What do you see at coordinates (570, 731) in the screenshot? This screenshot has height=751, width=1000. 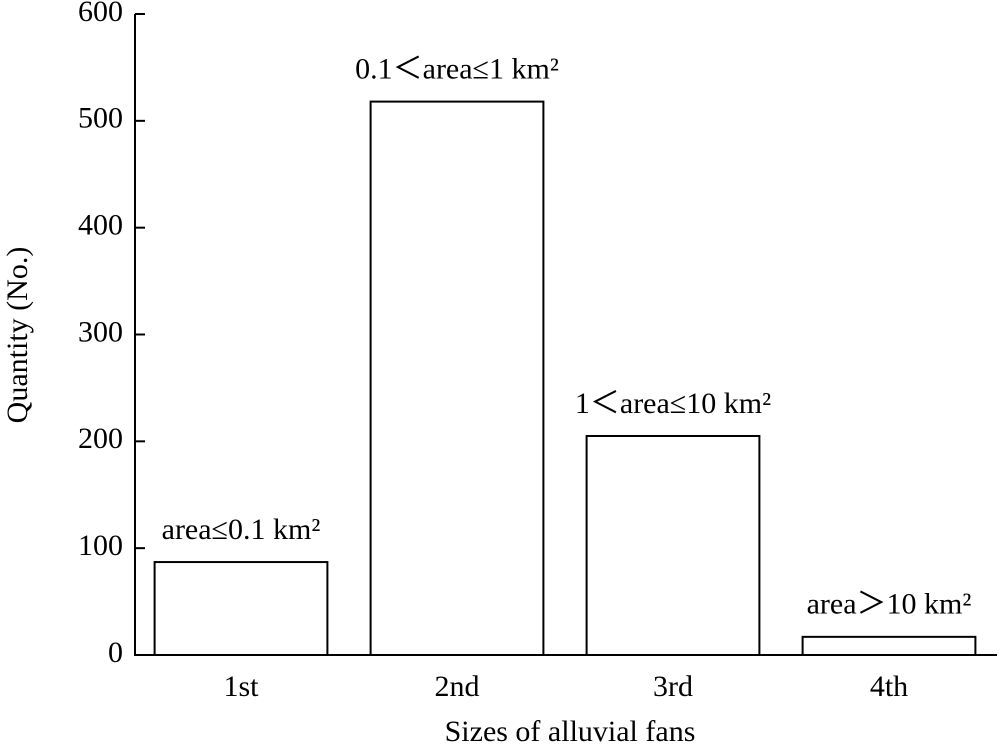 I see `x-axis-label: Sizes of alluvial fans` at bounding box center [570, 731].